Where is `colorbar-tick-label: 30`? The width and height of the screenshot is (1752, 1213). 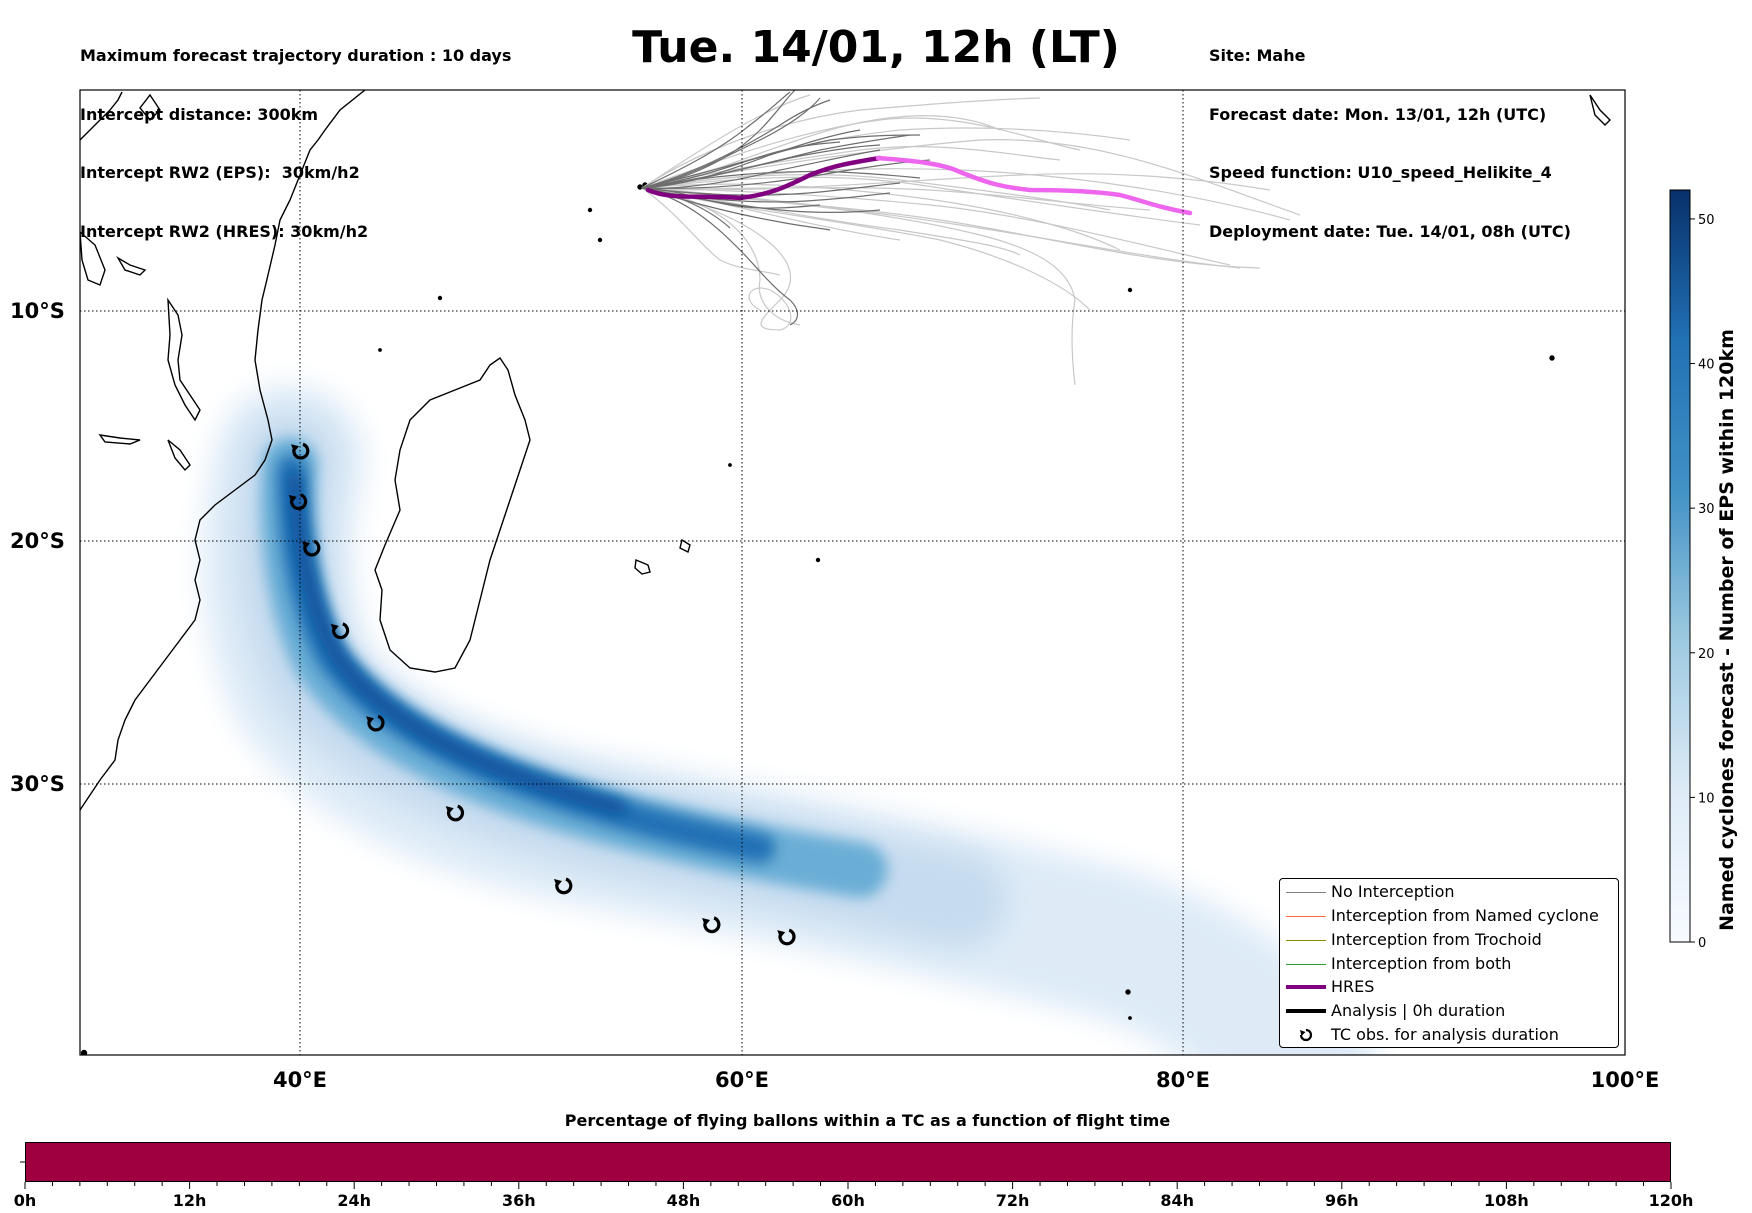
colorbar-tick-label: 30 is located at coordinates (1706, 509).